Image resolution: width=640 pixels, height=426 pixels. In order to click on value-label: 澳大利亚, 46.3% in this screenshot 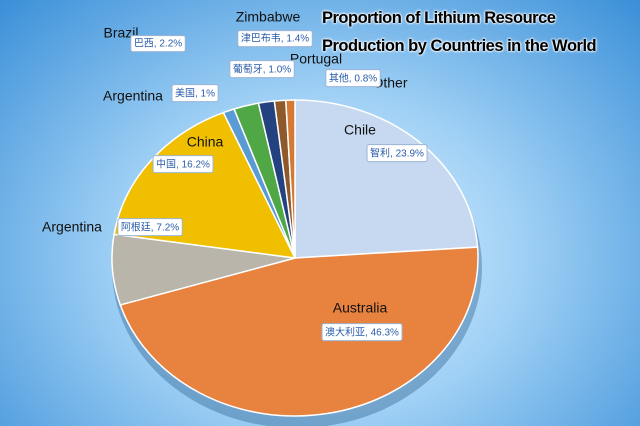, I will do `click(362, 332)`.